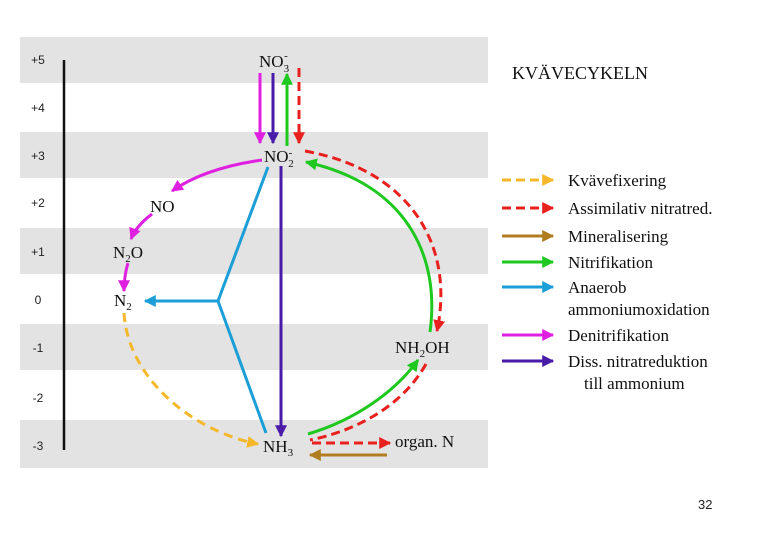 The height and width of the screenshot is (540, 780). I want to click on level-label: +1, so click(38, 252).